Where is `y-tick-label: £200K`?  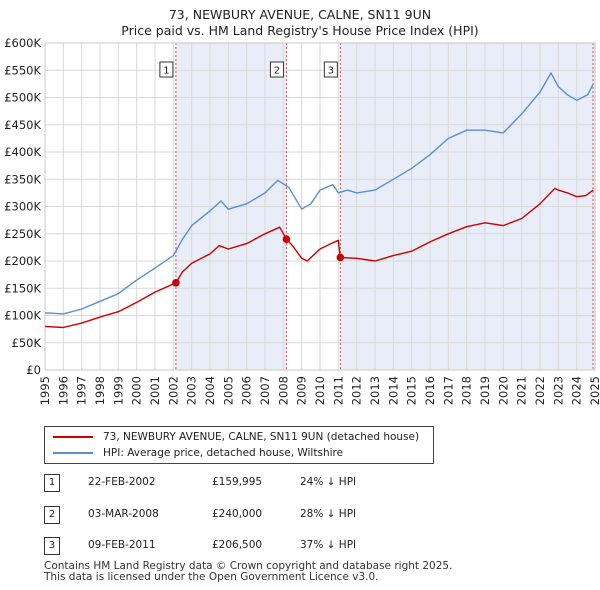 y-tick-label: £200K is located at coordinates (22, 261).